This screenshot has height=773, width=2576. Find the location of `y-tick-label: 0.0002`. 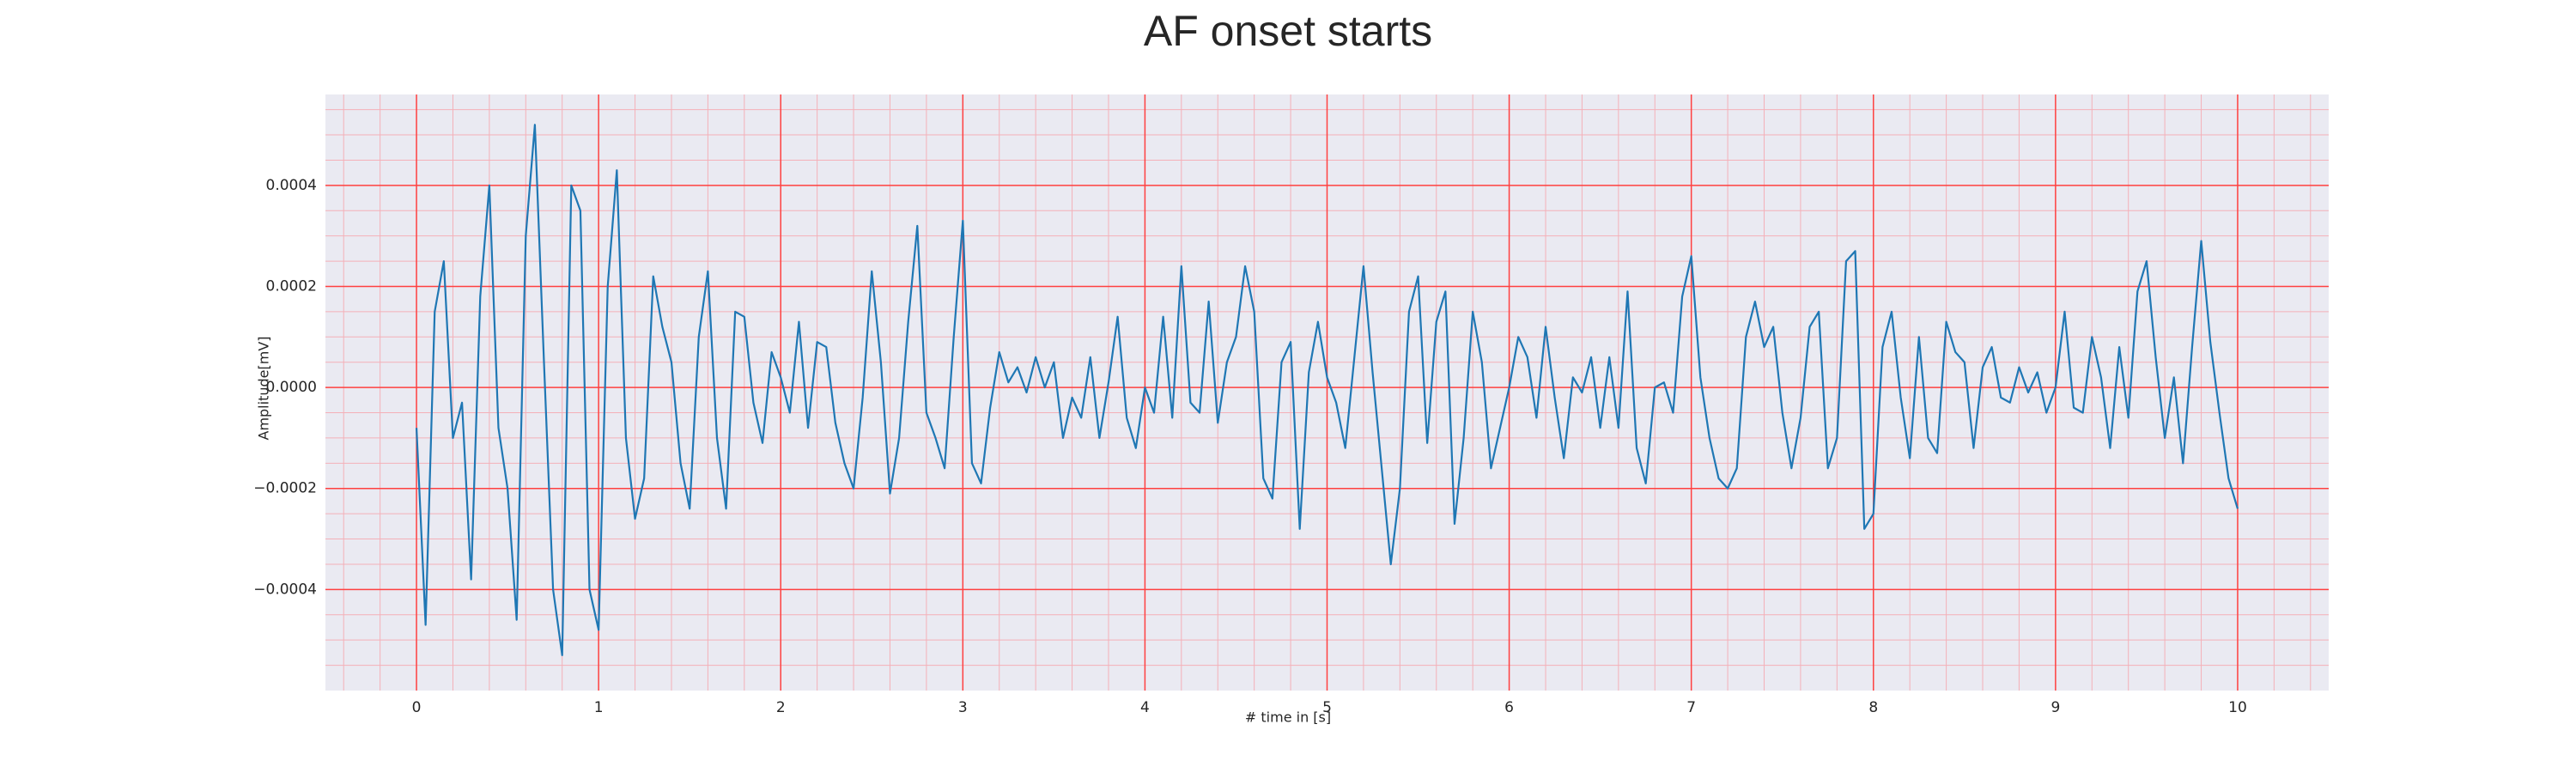

y-tick-label: 0.0002 is located at coordinates (291, 286).